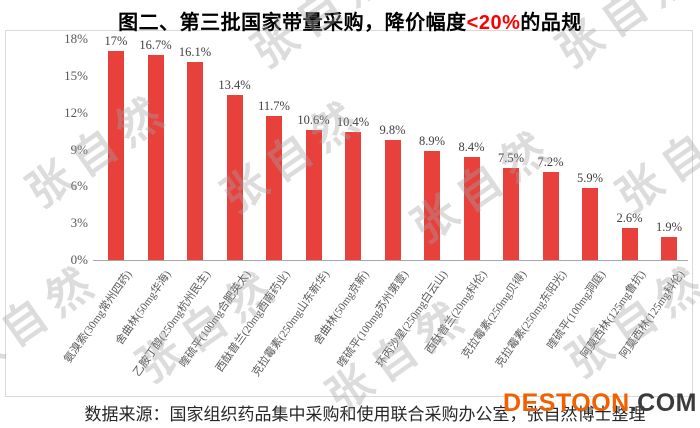  Describe the element at coordinates (412, 319) in the screenshot. I see `x-axis-label: 环丙沙星(250mg白云山)` at that location.